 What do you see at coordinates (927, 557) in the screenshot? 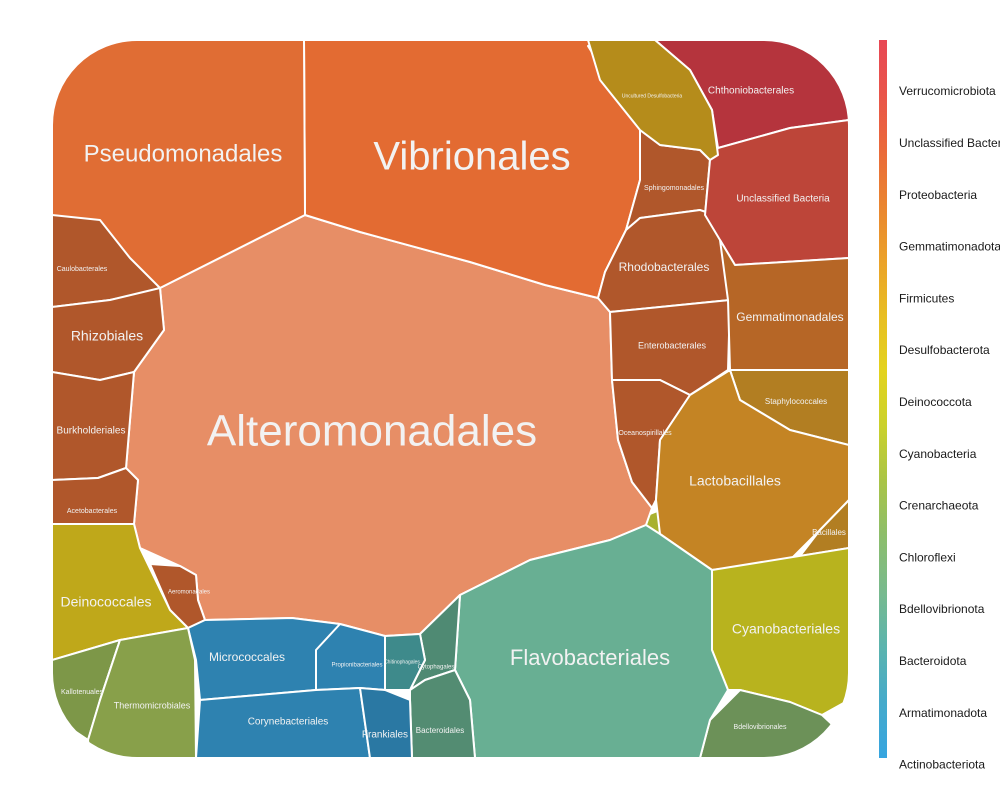
I see `legend-entry-label: Chloroflexi` at bounding box center [927, 557].